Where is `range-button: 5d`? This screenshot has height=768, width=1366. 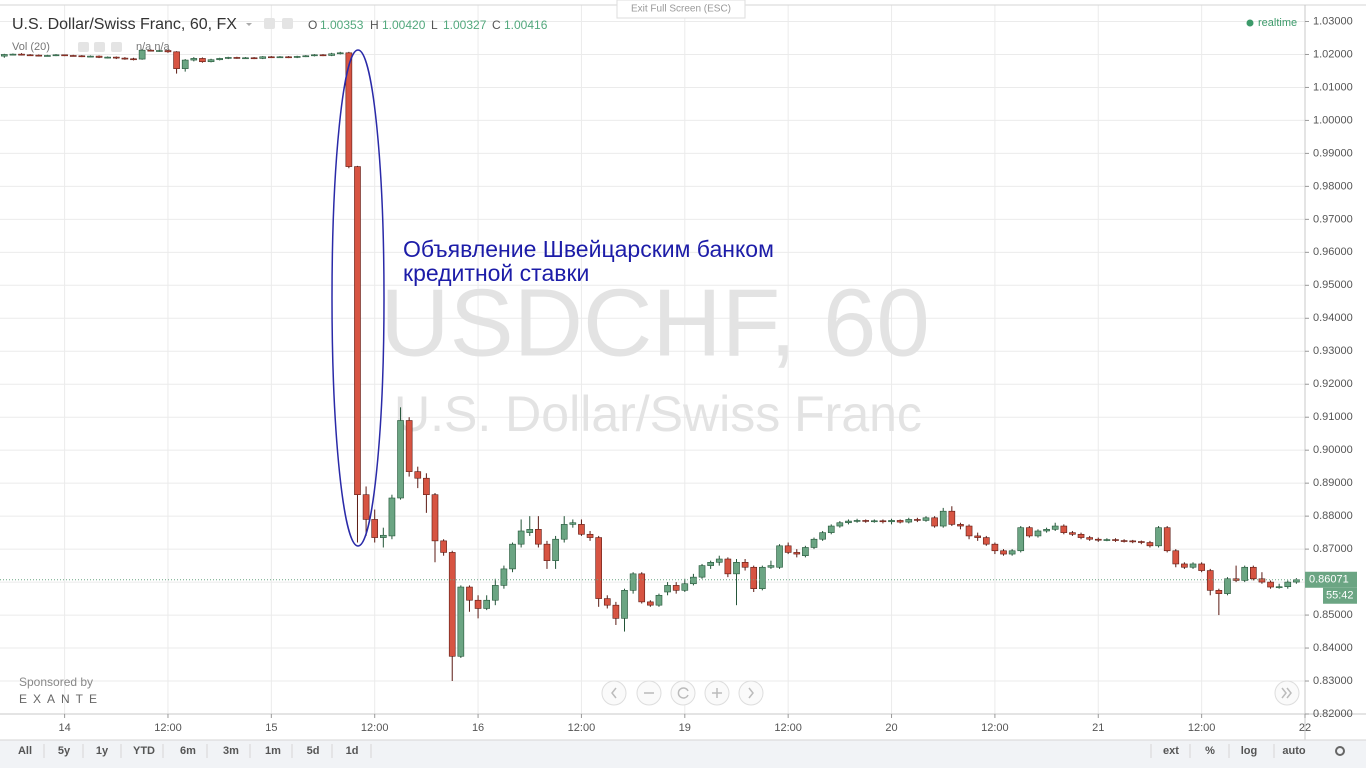
range-button: 5d is located at coordinates (313, 751).